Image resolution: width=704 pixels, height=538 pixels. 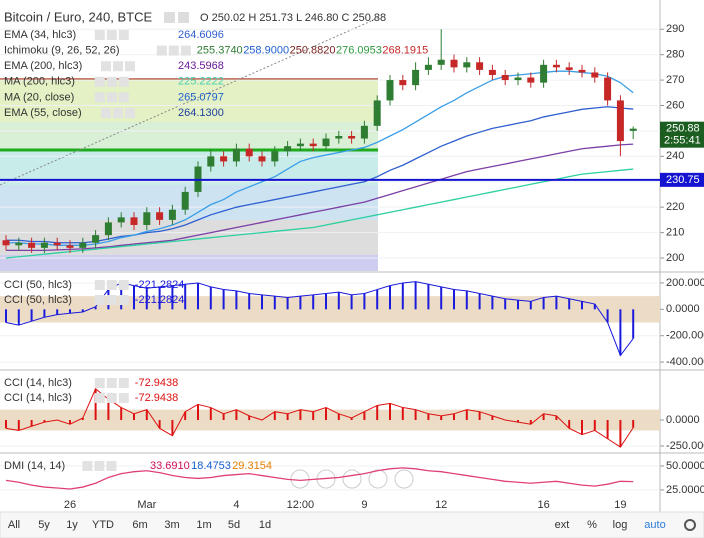 I want to click on legend-name: MA (200, hlc3), so click(x=39, y=82).